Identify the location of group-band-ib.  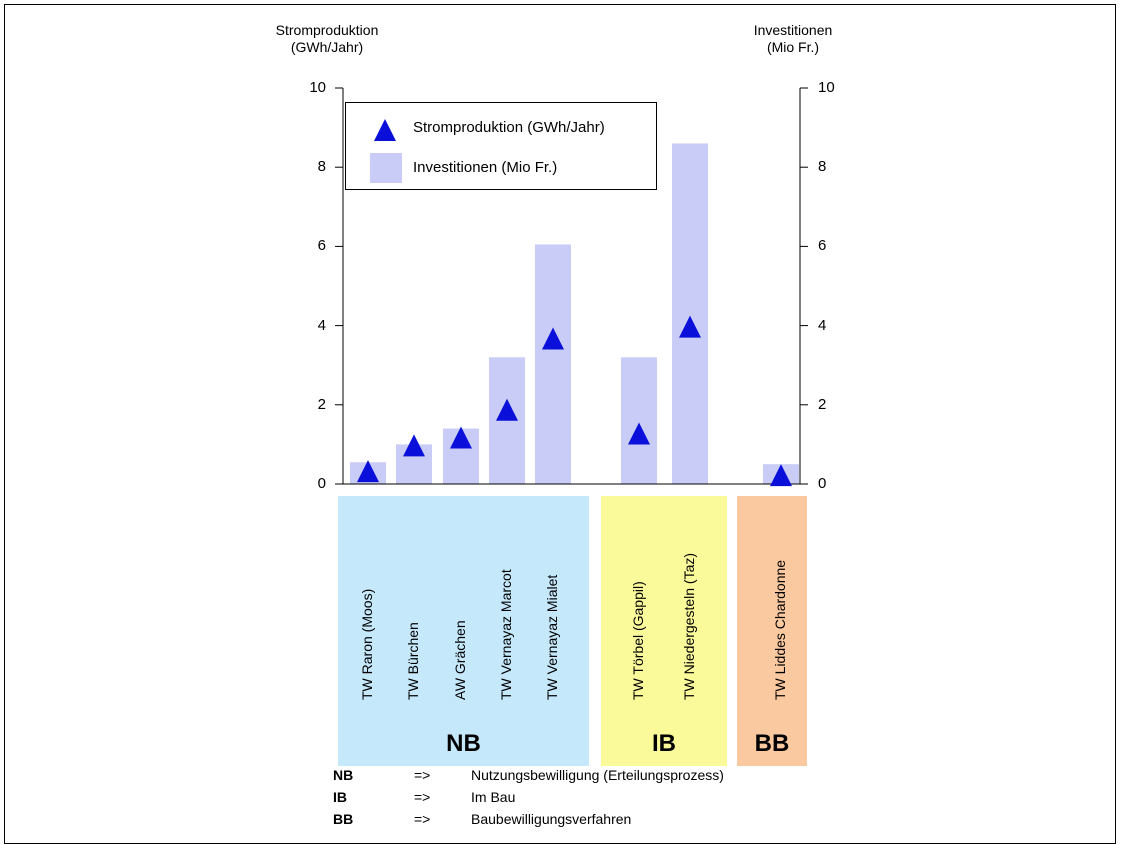
(664, 631).